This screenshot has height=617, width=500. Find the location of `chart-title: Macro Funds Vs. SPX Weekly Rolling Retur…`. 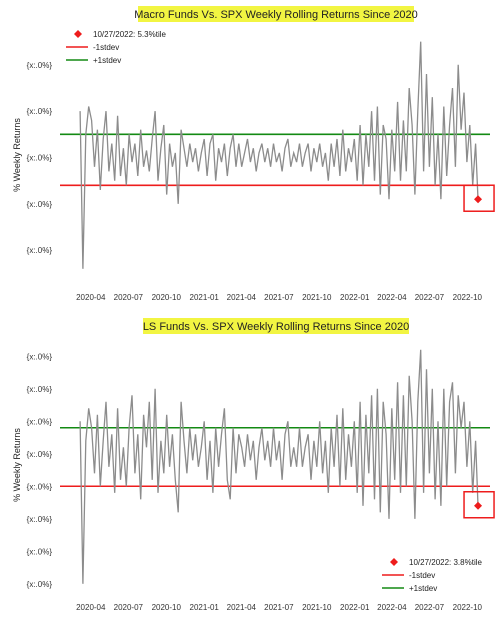

chart-title: Macro Funds Vs. SPX Weekly Rolling Retur… is located at coordinates (275, 15).